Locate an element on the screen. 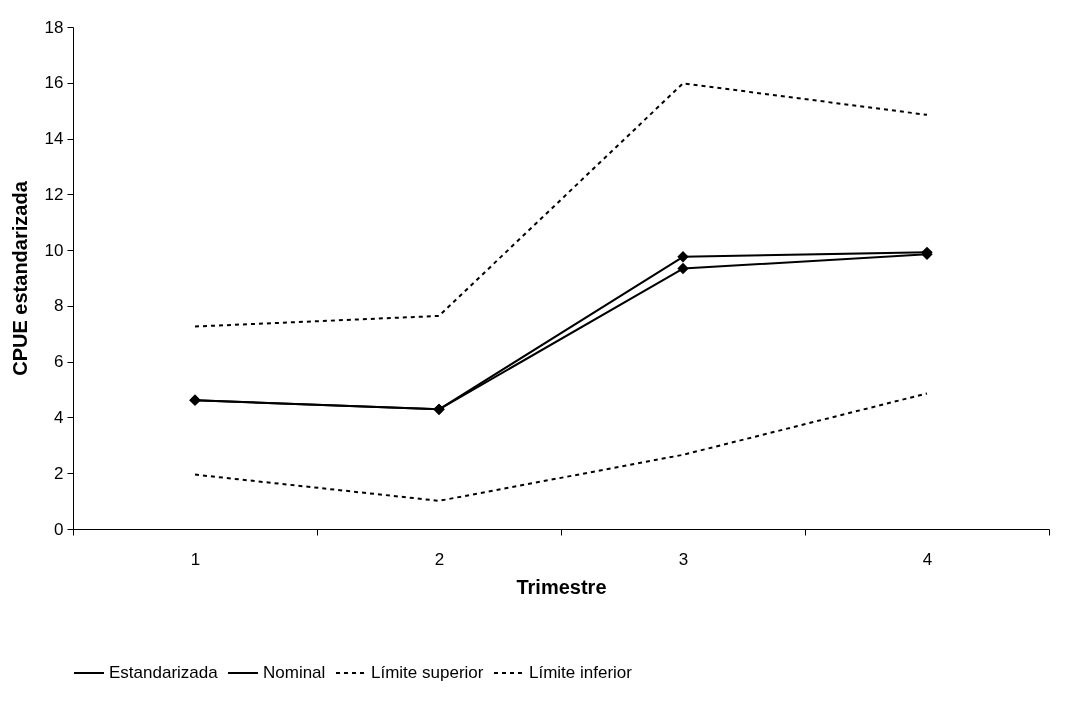 This screenshot has width=1082, height=706. y-tick-label: 18 is located at coordinates (54, 27).